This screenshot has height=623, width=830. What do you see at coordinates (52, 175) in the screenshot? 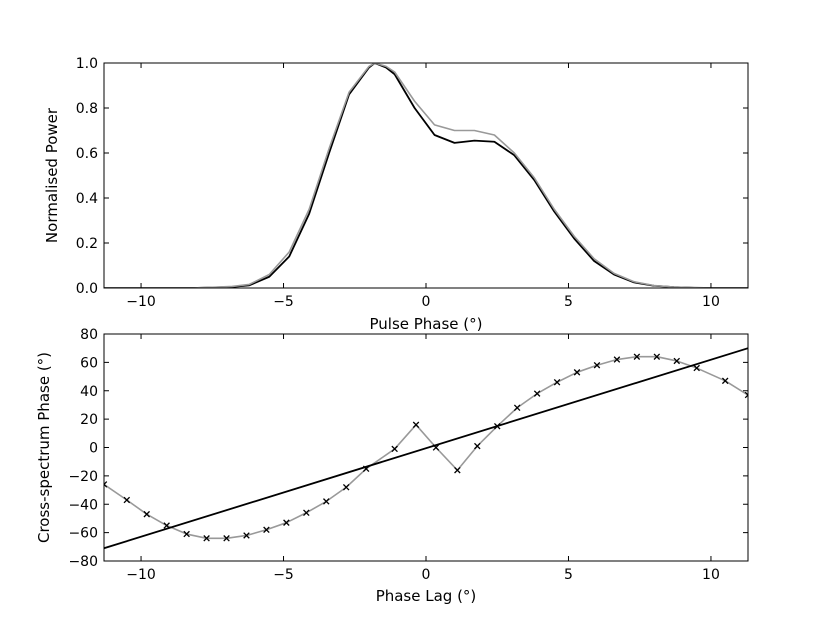
I see `top-panel-y-axis-label: Normalised Power` at bounding box center [52, 175].